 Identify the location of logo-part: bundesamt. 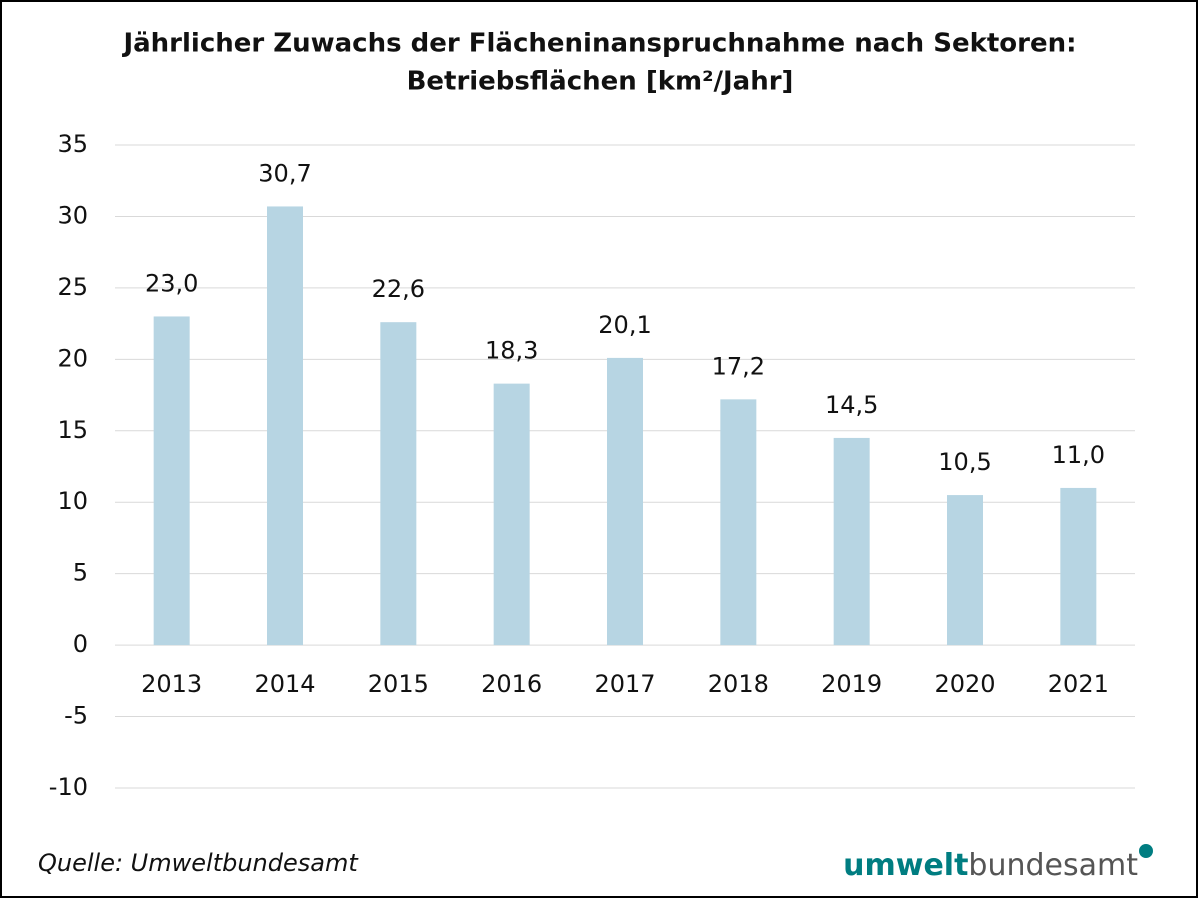
(1053, 865).